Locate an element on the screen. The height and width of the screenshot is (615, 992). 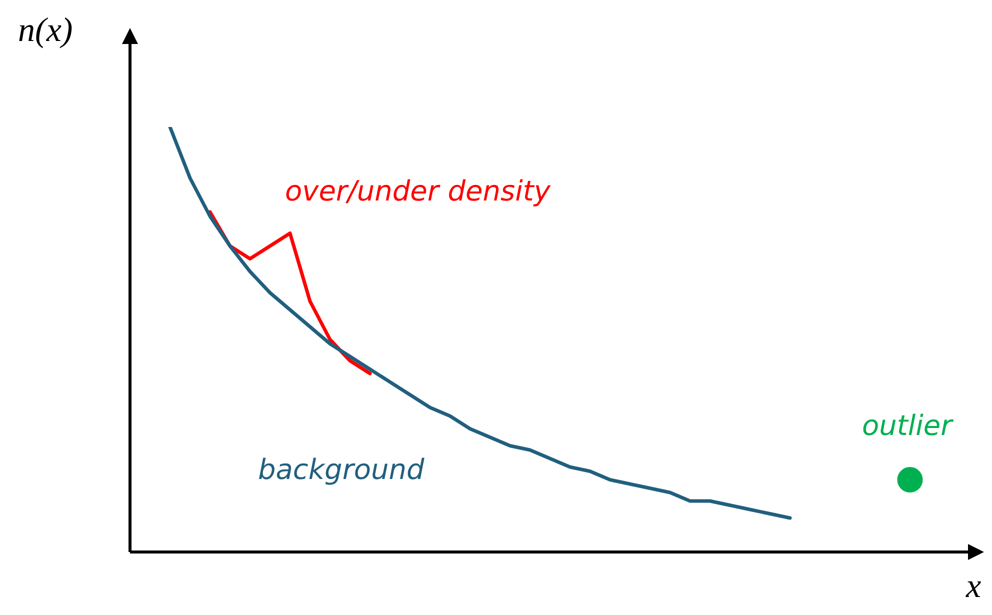
series-label: outlier is located at coordinates (908, 425).